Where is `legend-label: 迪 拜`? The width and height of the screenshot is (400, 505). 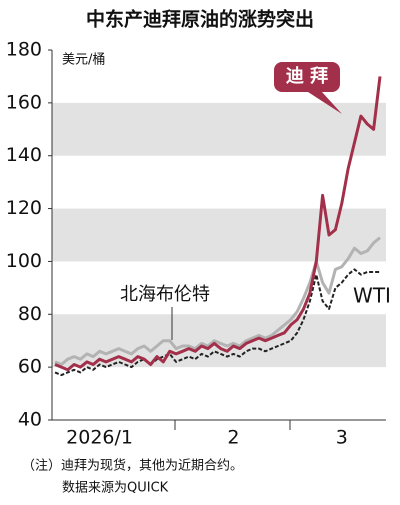
legend-label: 迪 拜 is located at coordinates (307, 76).